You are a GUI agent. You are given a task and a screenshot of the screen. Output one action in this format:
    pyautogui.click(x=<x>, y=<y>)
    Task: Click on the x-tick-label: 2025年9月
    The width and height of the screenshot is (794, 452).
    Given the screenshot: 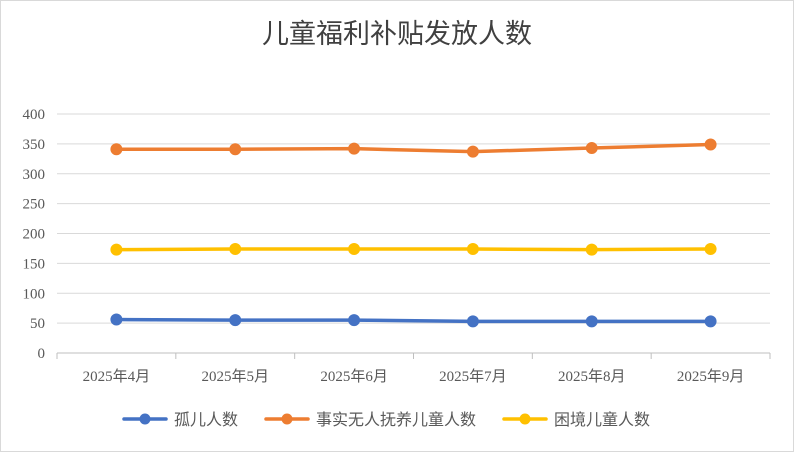 What is the action you would take?
    pyautogui.click(x=711, y=376)
    